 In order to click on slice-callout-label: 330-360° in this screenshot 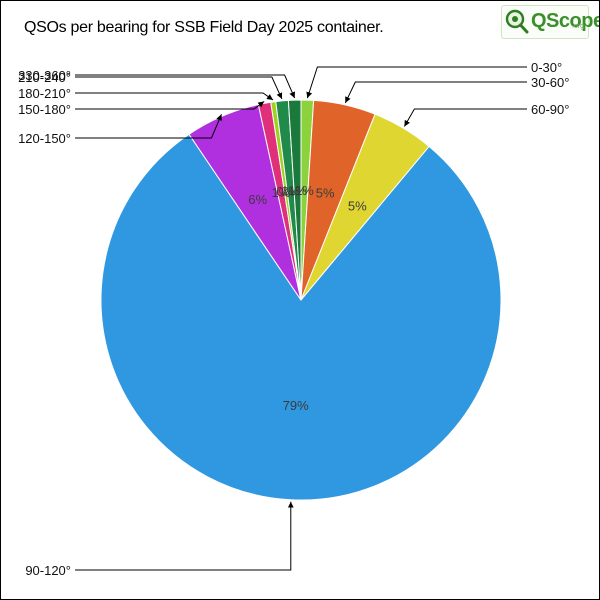, I will do `click(44, 75)`.